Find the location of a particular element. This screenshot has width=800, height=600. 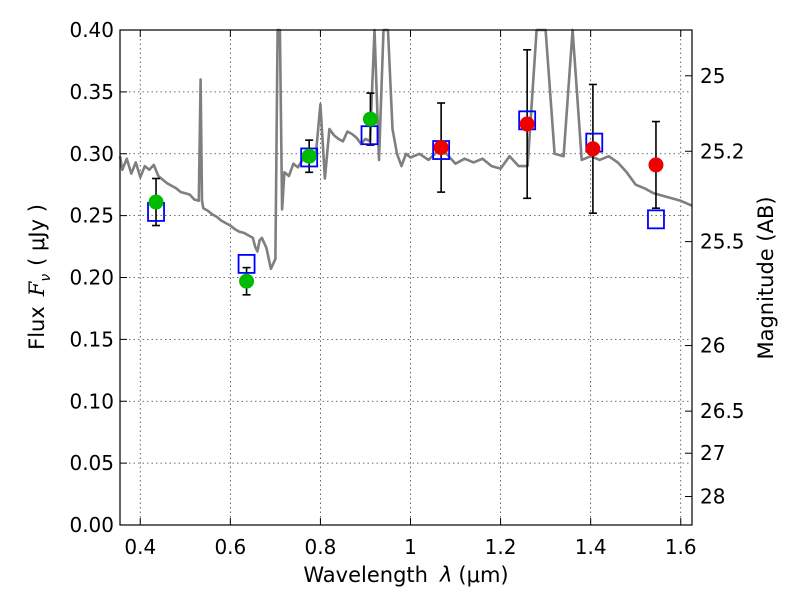

y-tick-label: 0.35 is located at coordinates (91, 92).